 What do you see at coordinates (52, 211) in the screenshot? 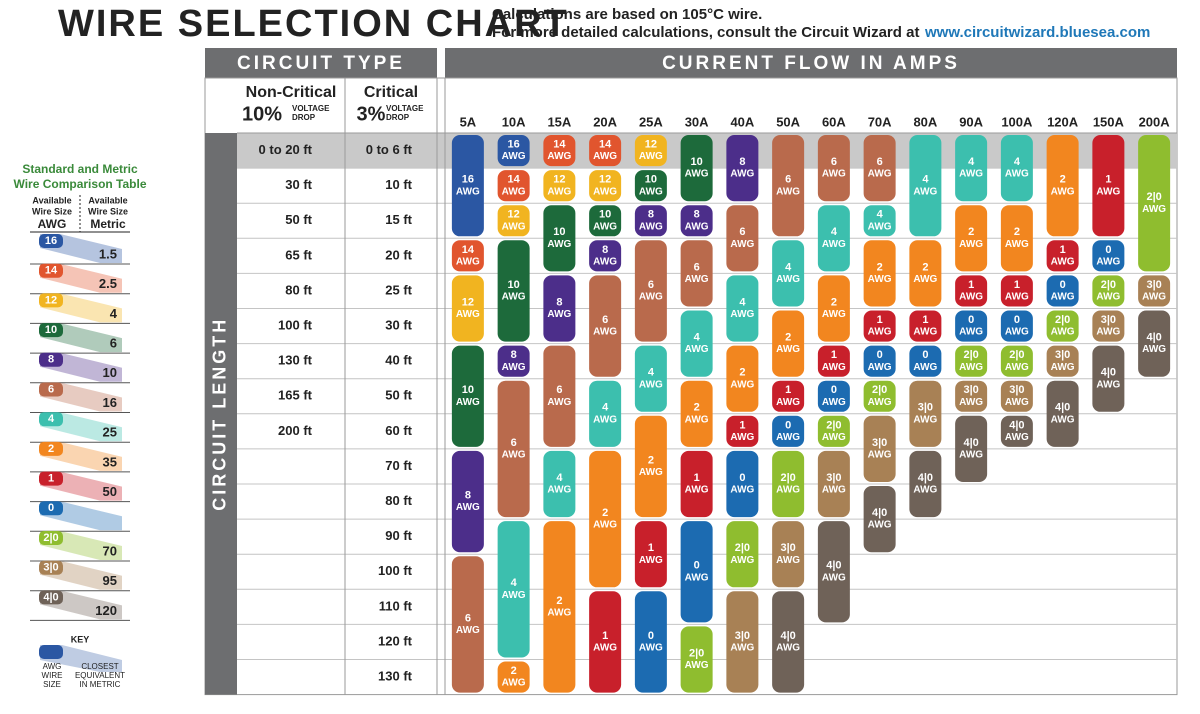
I see `comp-header: Wire Size` at bounding box center [52, 211].